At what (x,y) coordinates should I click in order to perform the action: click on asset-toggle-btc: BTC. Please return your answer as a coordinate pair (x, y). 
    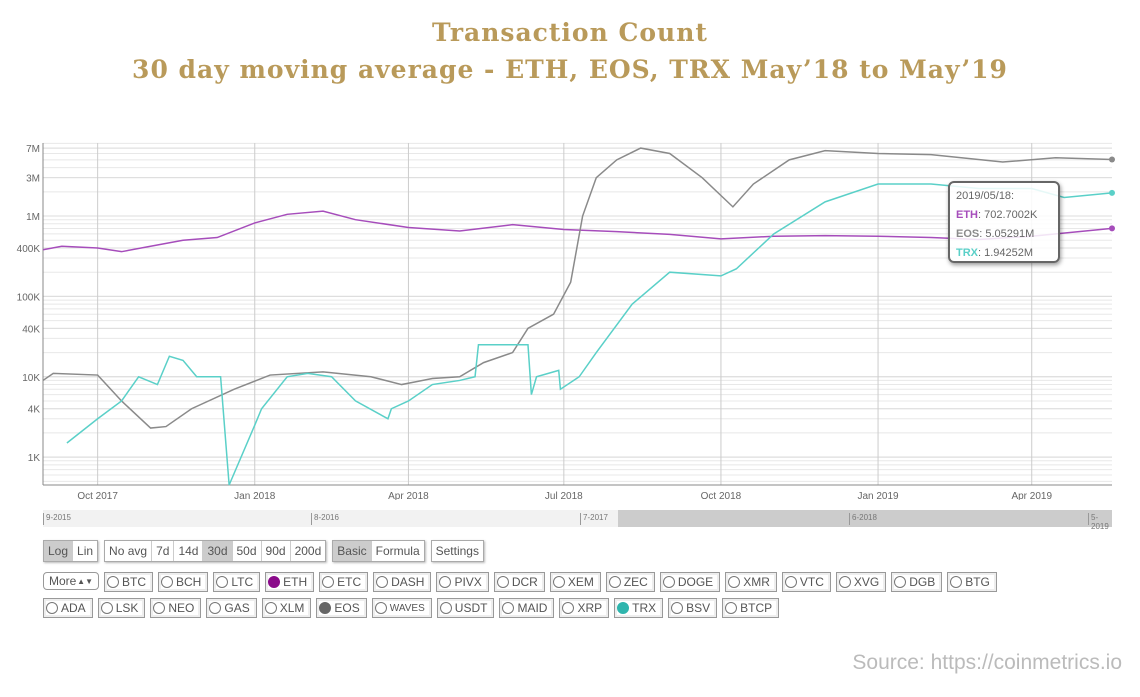
    Looking at the image, I should click on (128, 582).